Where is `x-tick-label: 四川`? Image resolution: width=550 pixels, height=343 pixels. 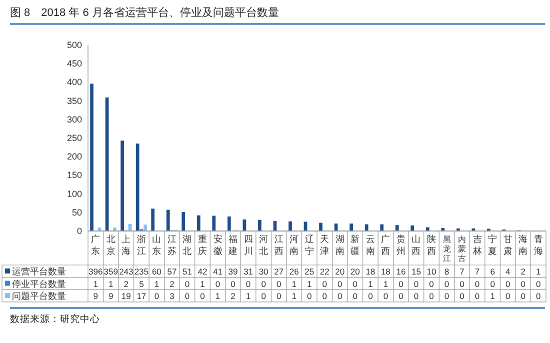
x-tick-label: 四川 is located at coordinates (248, 245).